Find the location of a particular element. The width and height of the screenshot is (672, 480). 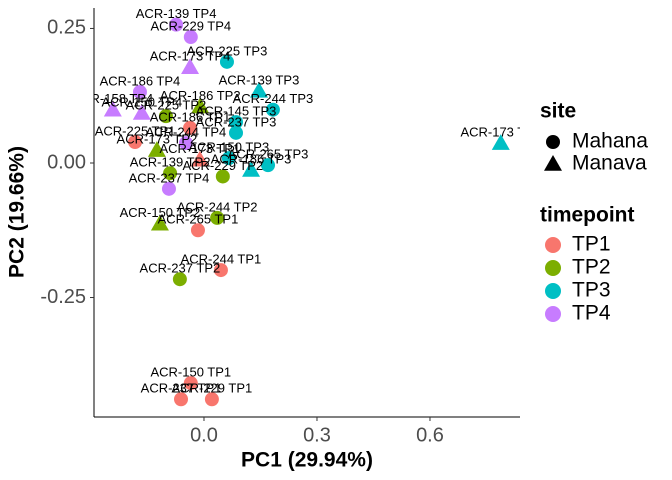

point-label: ACR-244 TP4 is located at coordinates (186, 132).